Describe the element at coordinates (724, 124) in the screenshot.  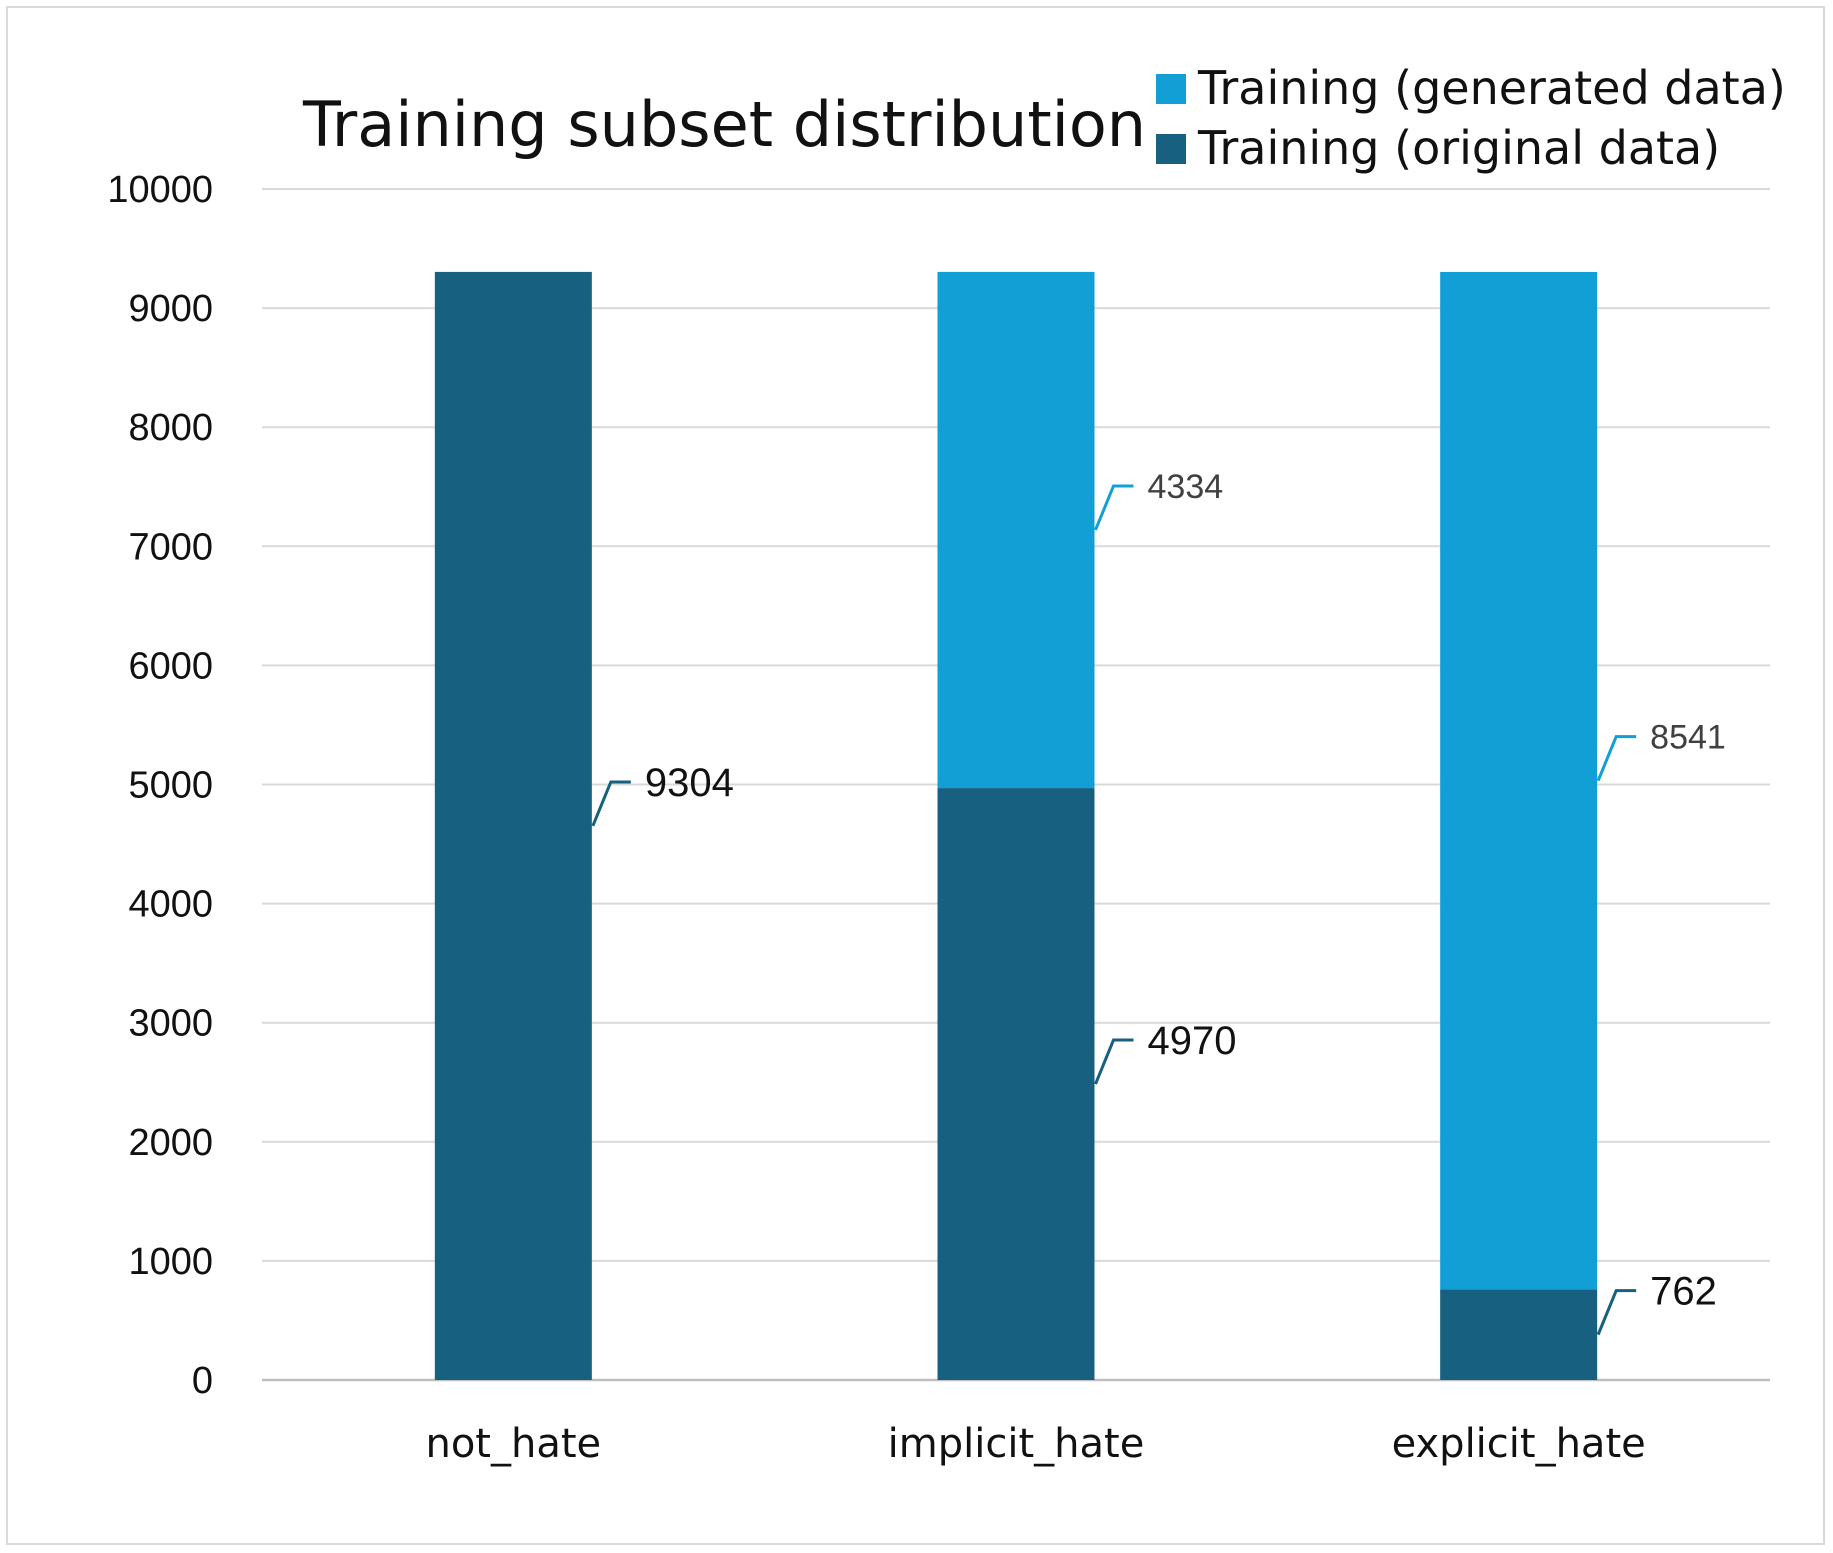
I see `chart-title: Training subset distribution` at that location.